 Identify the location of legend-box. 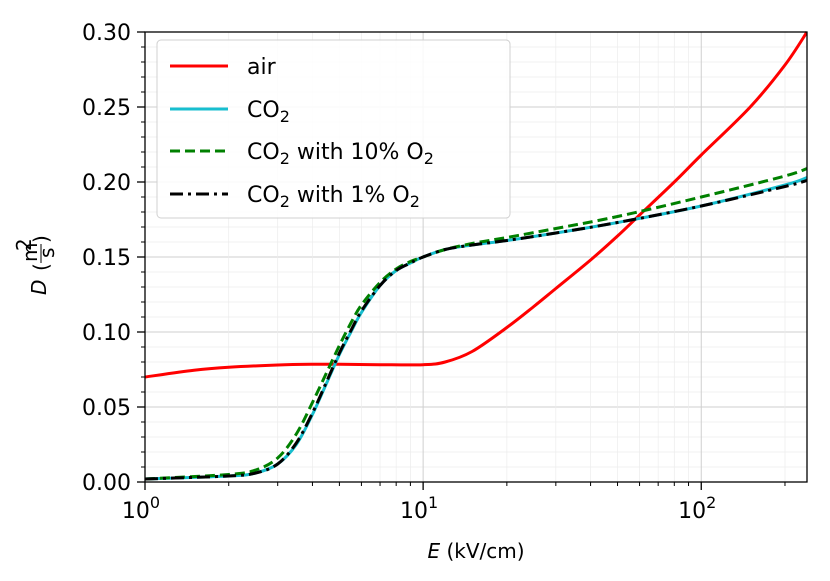
(333, 129).